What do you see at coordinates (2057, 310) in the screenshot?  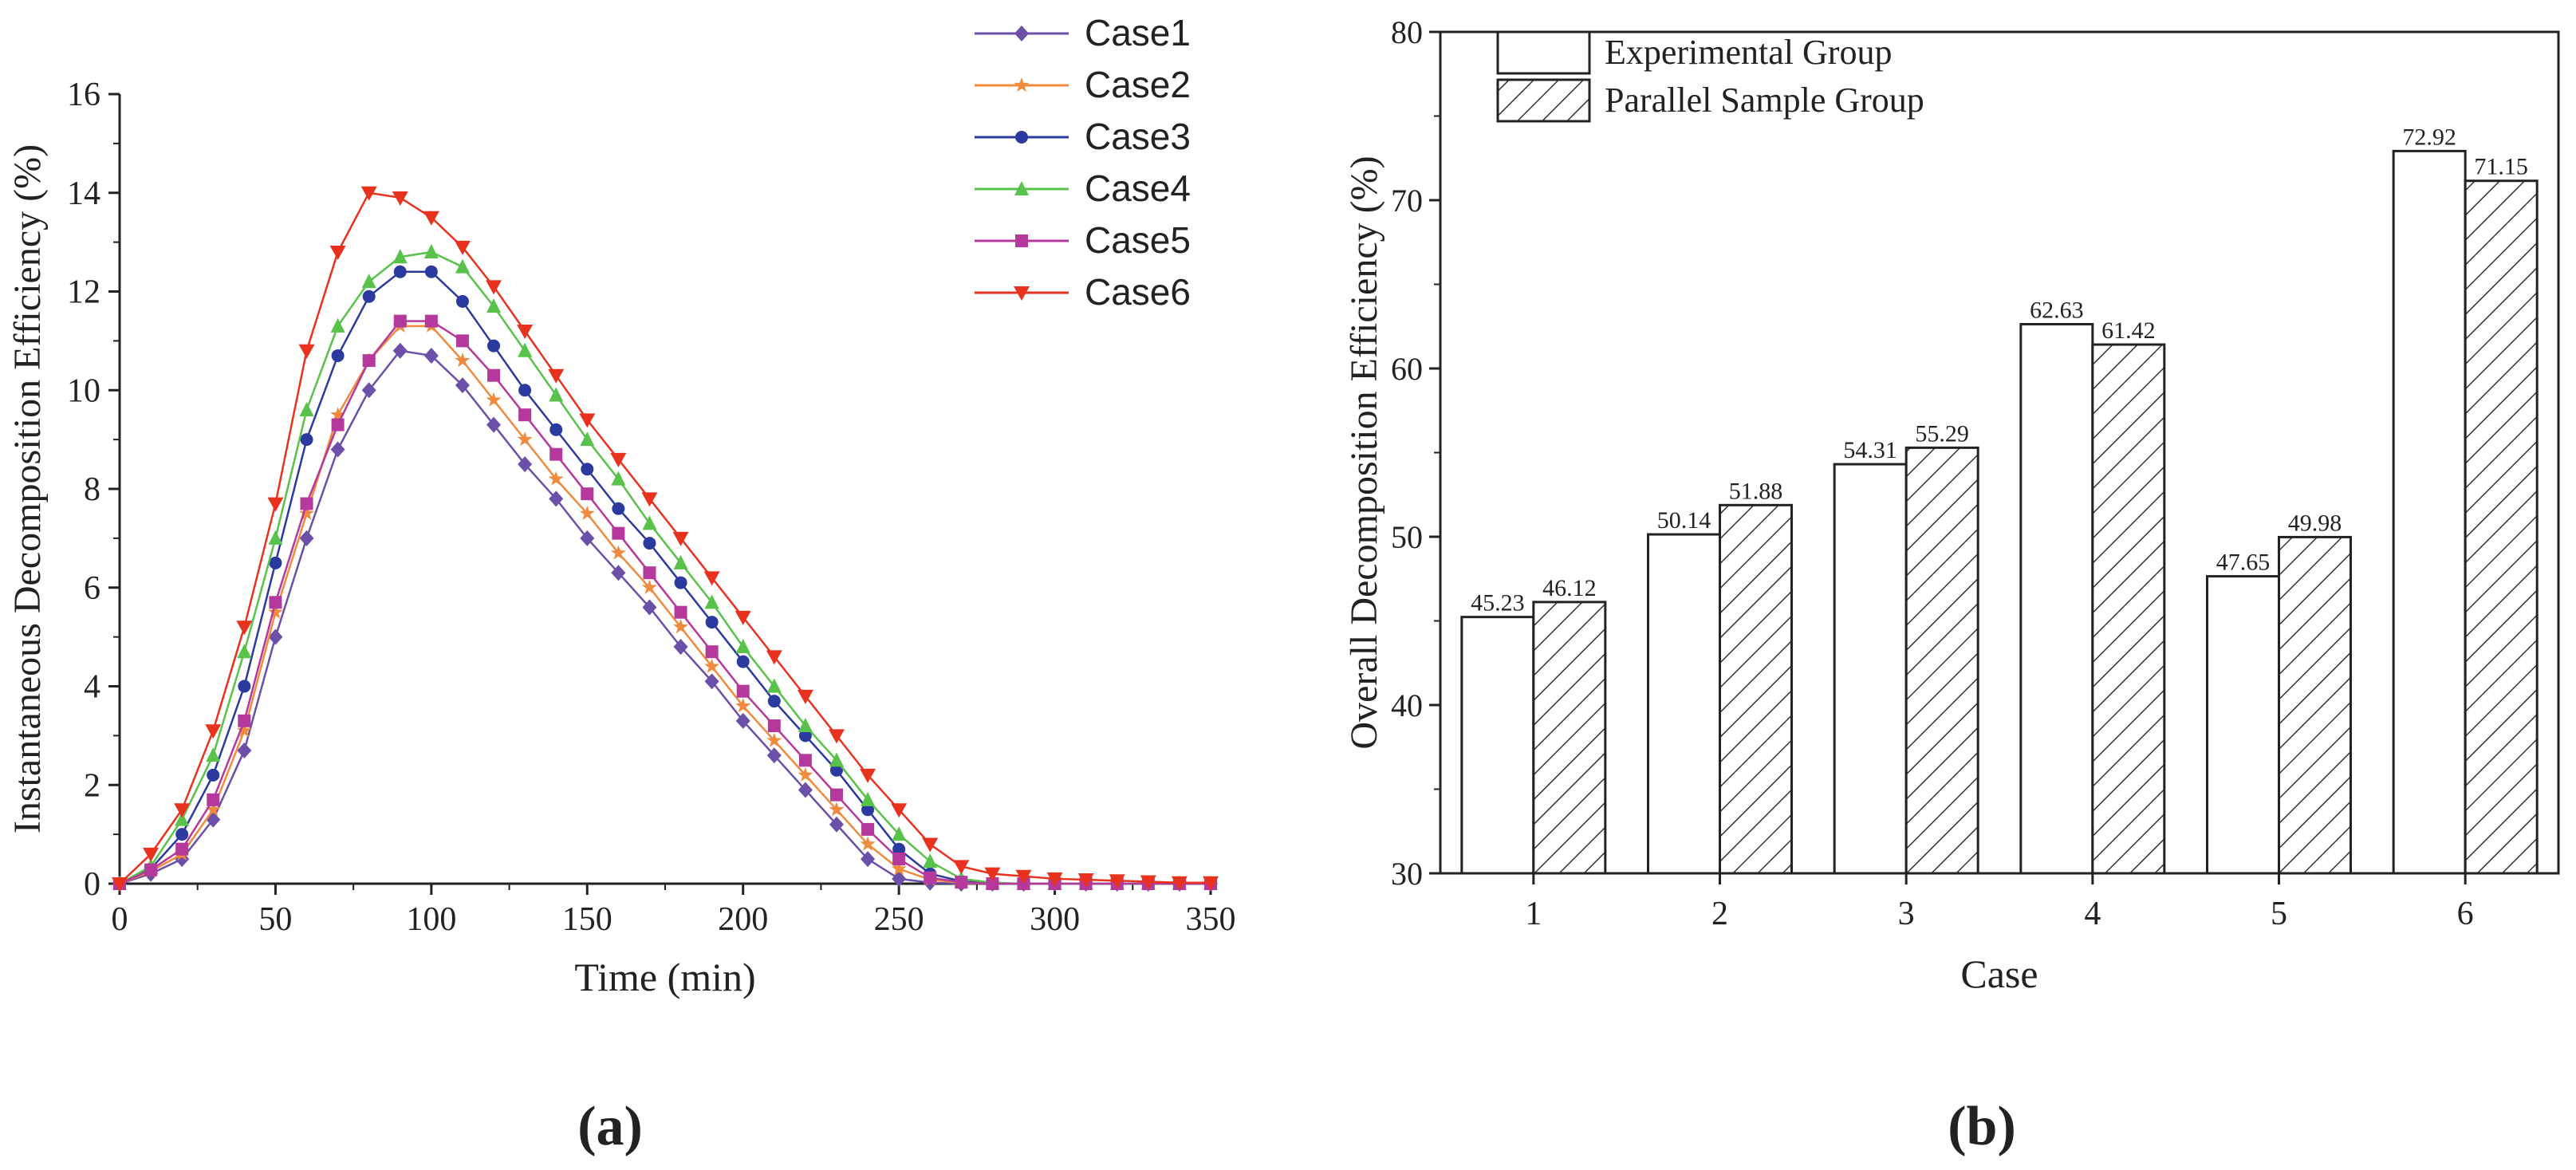 I see `bar-value-label: 62.63` at bounding box center [2057, 310].